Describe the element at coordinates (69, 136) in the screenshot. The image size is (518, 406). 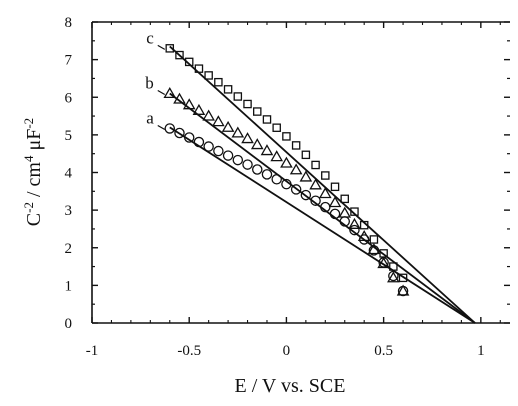
I see `y-tick-label: 5` at that location.